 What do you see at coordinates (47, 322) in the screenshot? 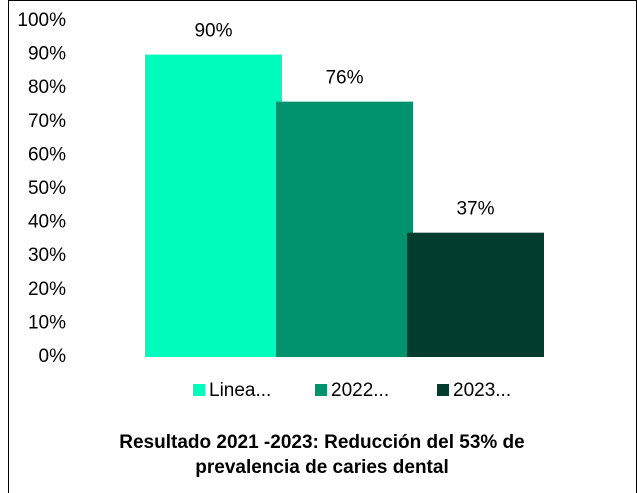
I see `y-tick-label: 10%` at bounding box center [47, 322].